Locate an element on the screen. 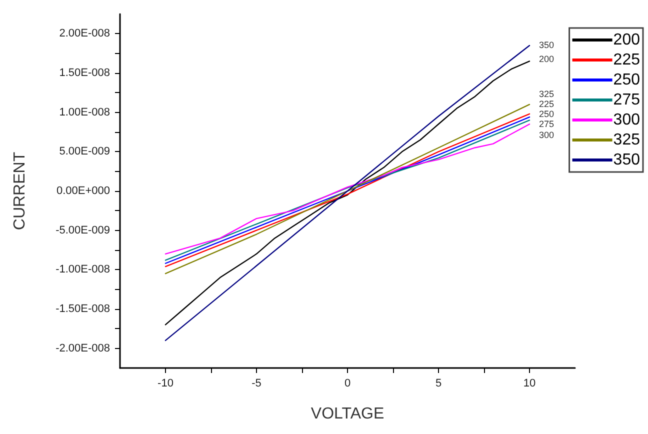 The height and width of the screenshot is (434, 648). annotation: 250 is located at coordinates (546, 114).